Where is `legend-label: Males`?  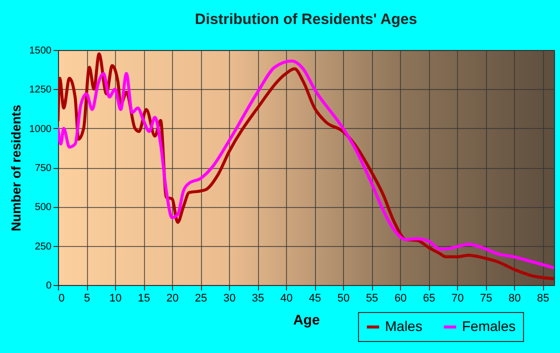 legend-label: Males is located at coordinates (403, 326).